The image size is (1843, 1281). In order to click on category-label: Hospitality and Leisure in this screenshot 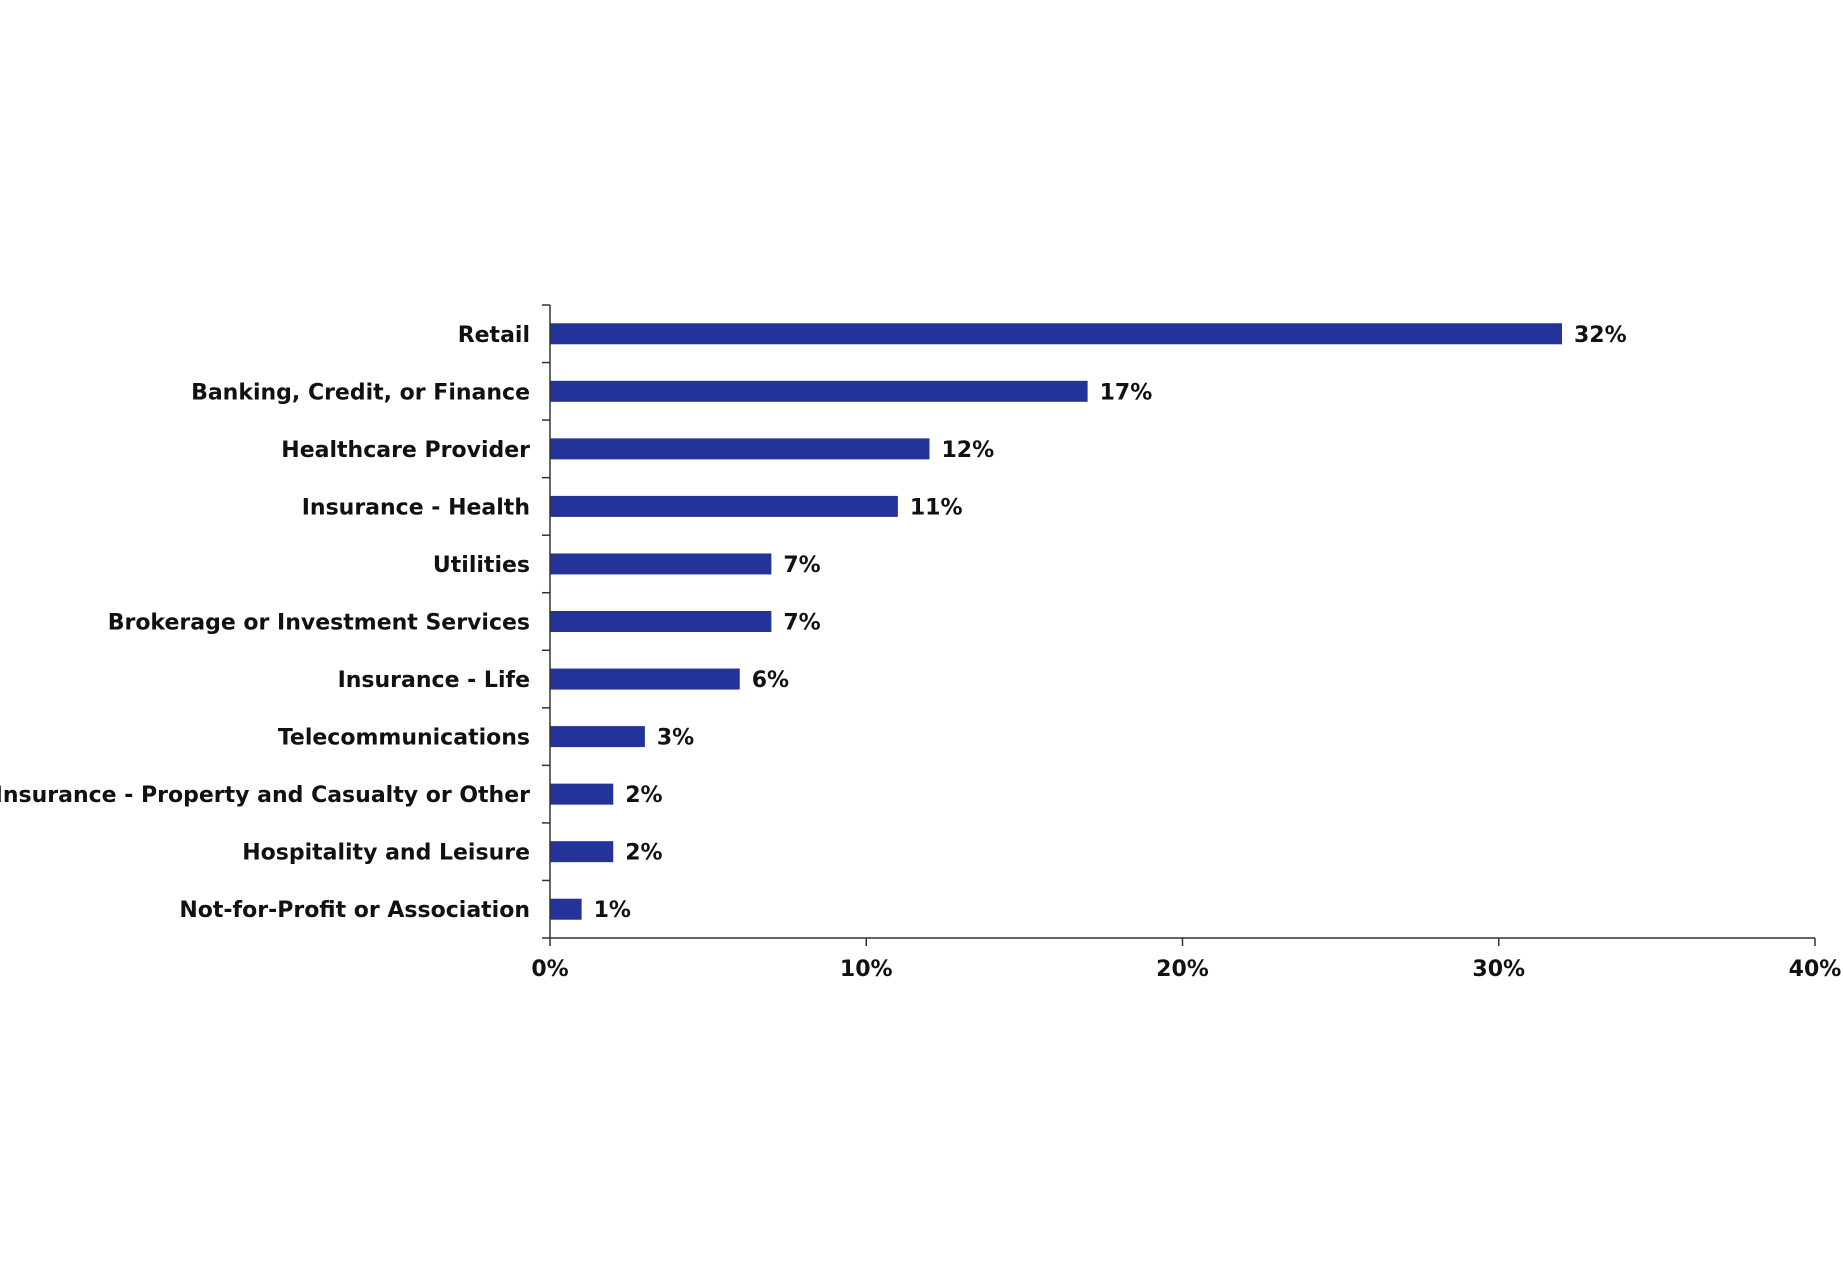, I will do `click(386, 853)`.